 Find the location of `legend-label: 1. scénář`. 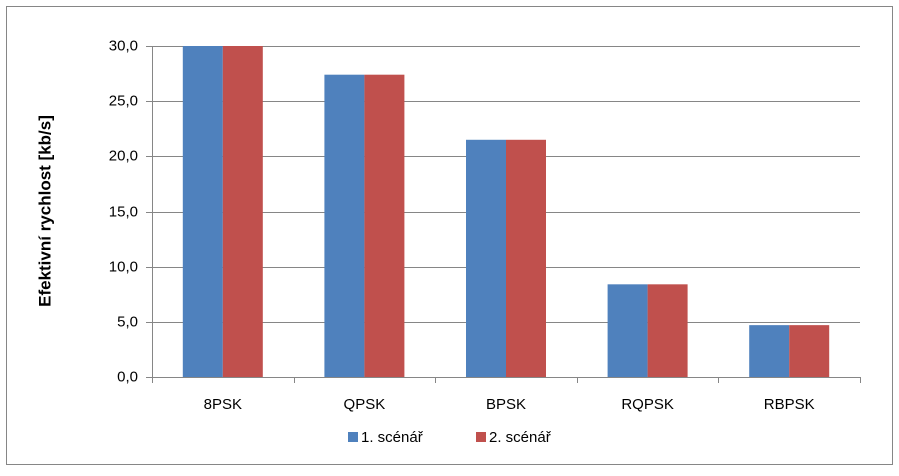

legend-label: 1. scénář is located at coordinates (392, 437).